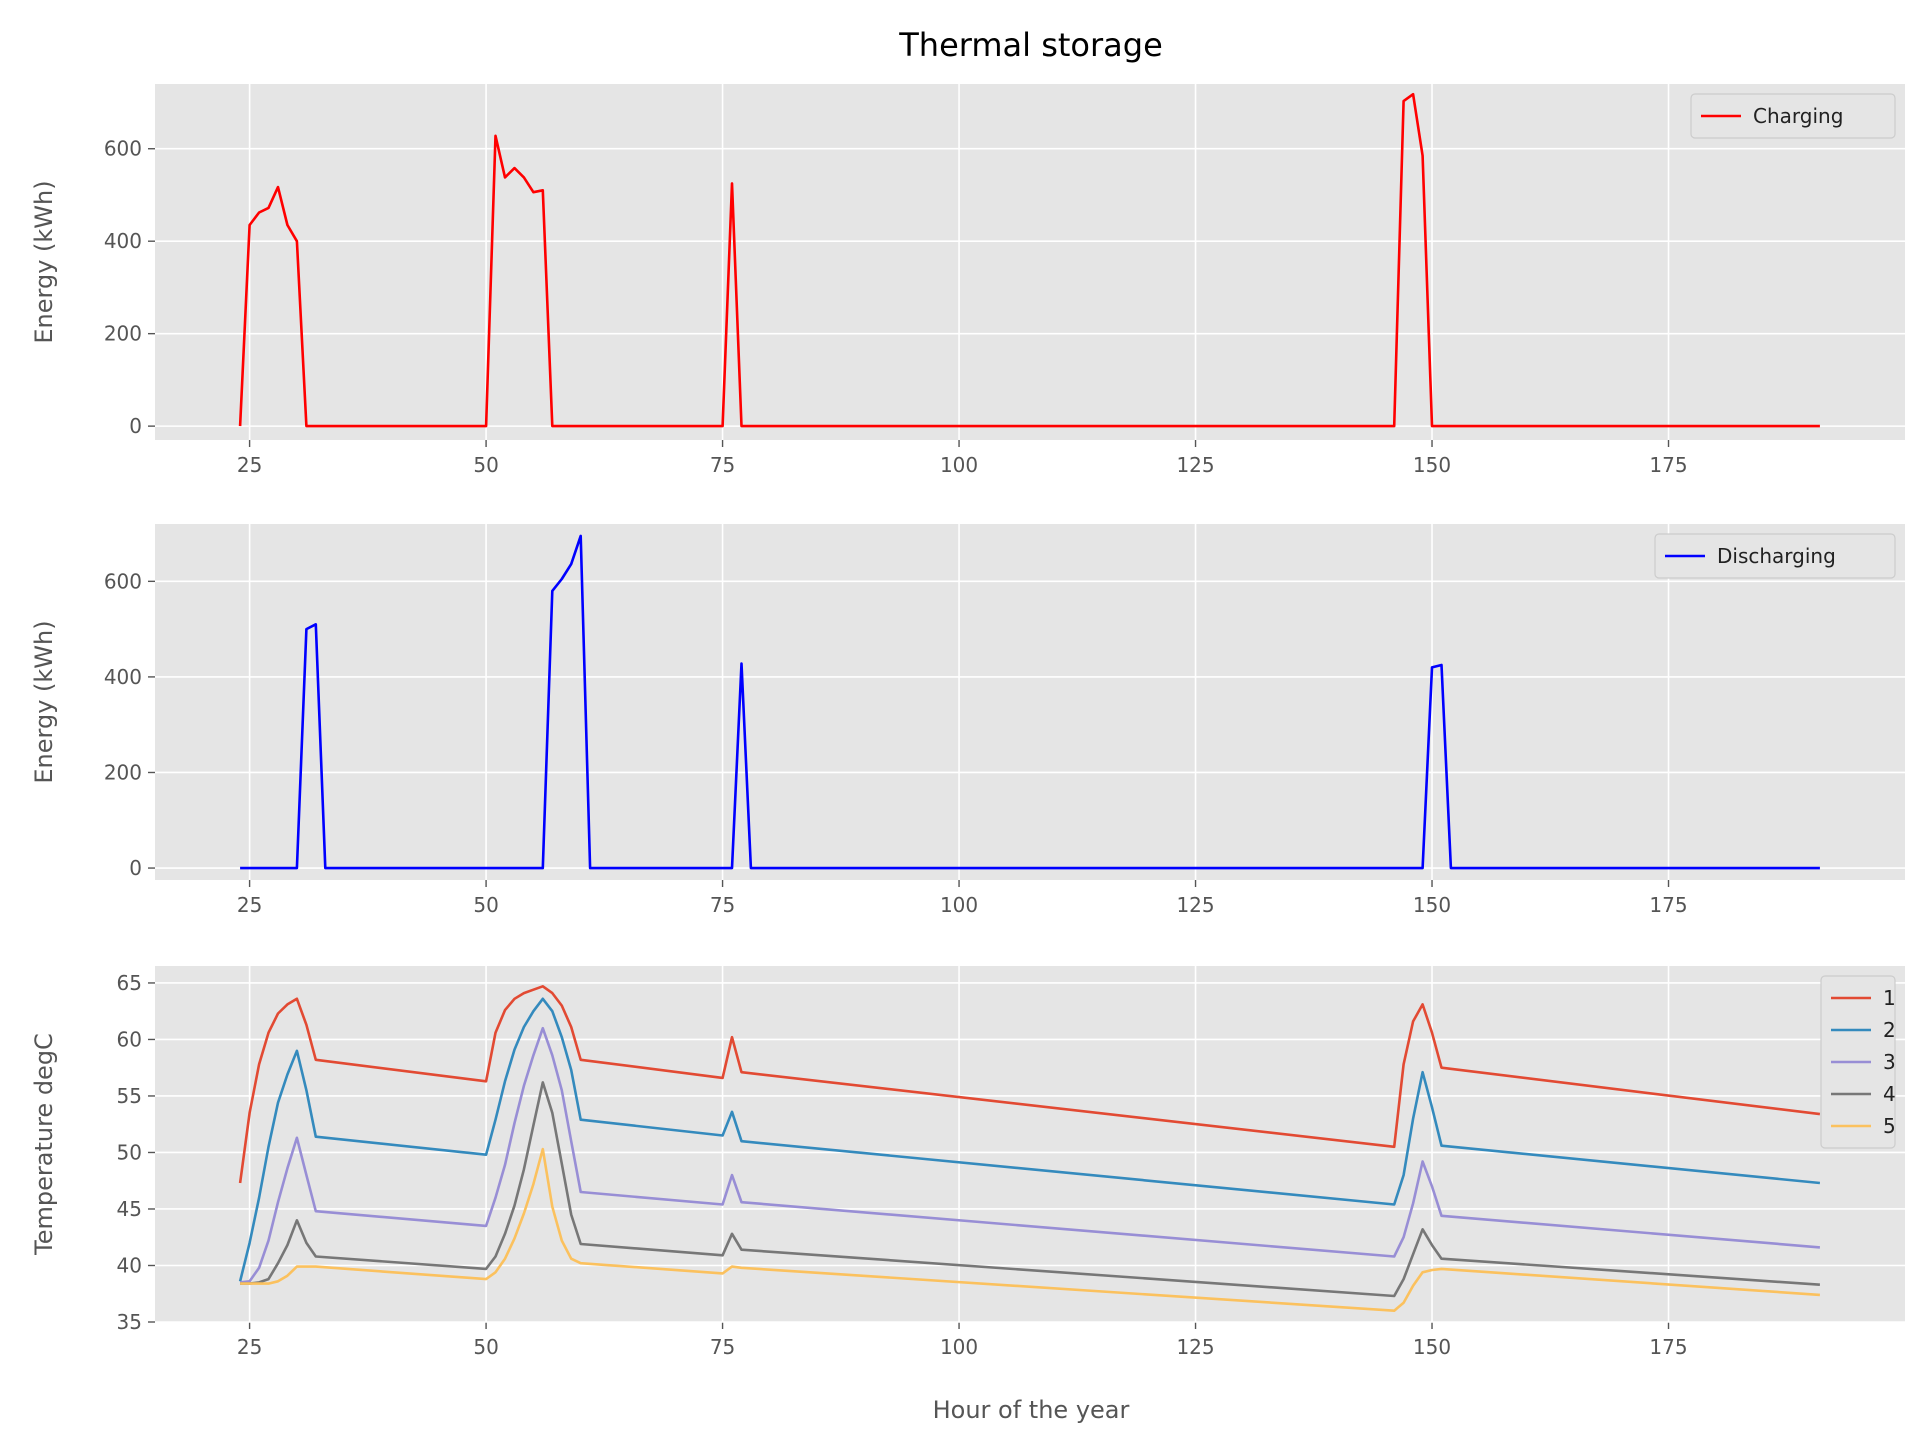  Describe the element at coordinates (129, 1096) in the screenshot. I see `y-tick-label: 55` at that location.